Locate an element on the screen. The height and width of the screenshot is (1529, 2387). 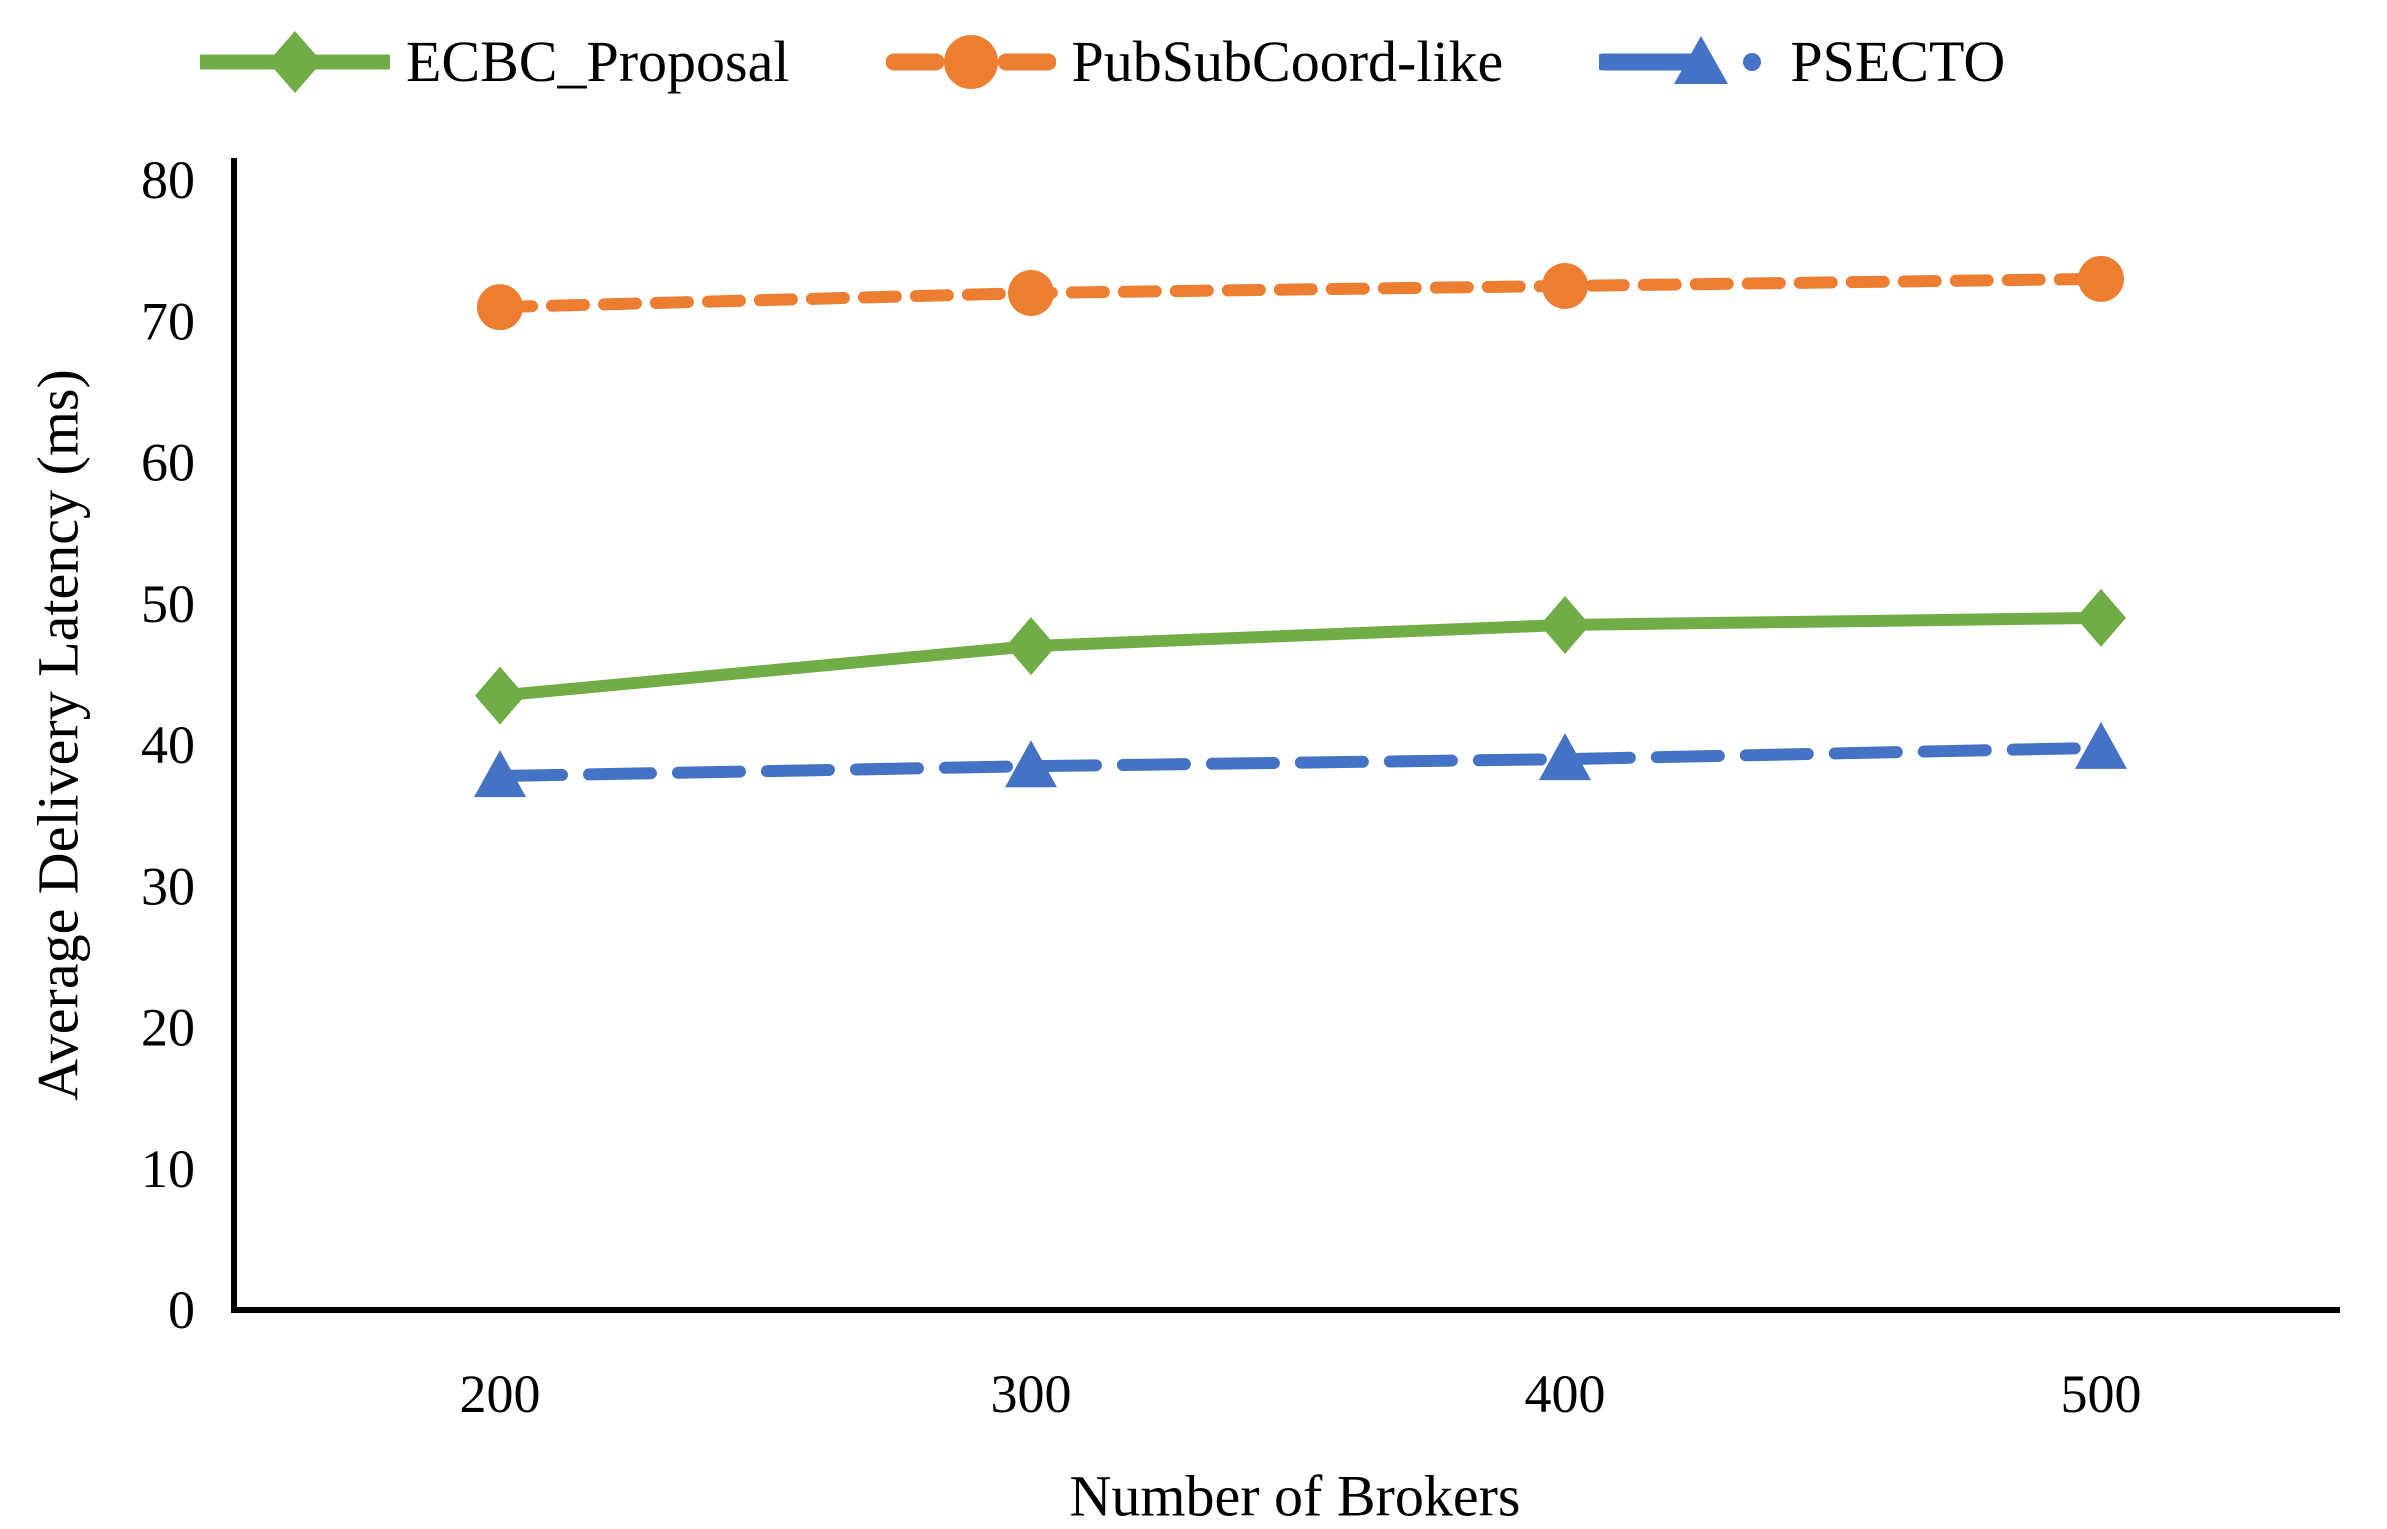
series-line-pubsubcoord-like is located at coordinates (1300, 293).